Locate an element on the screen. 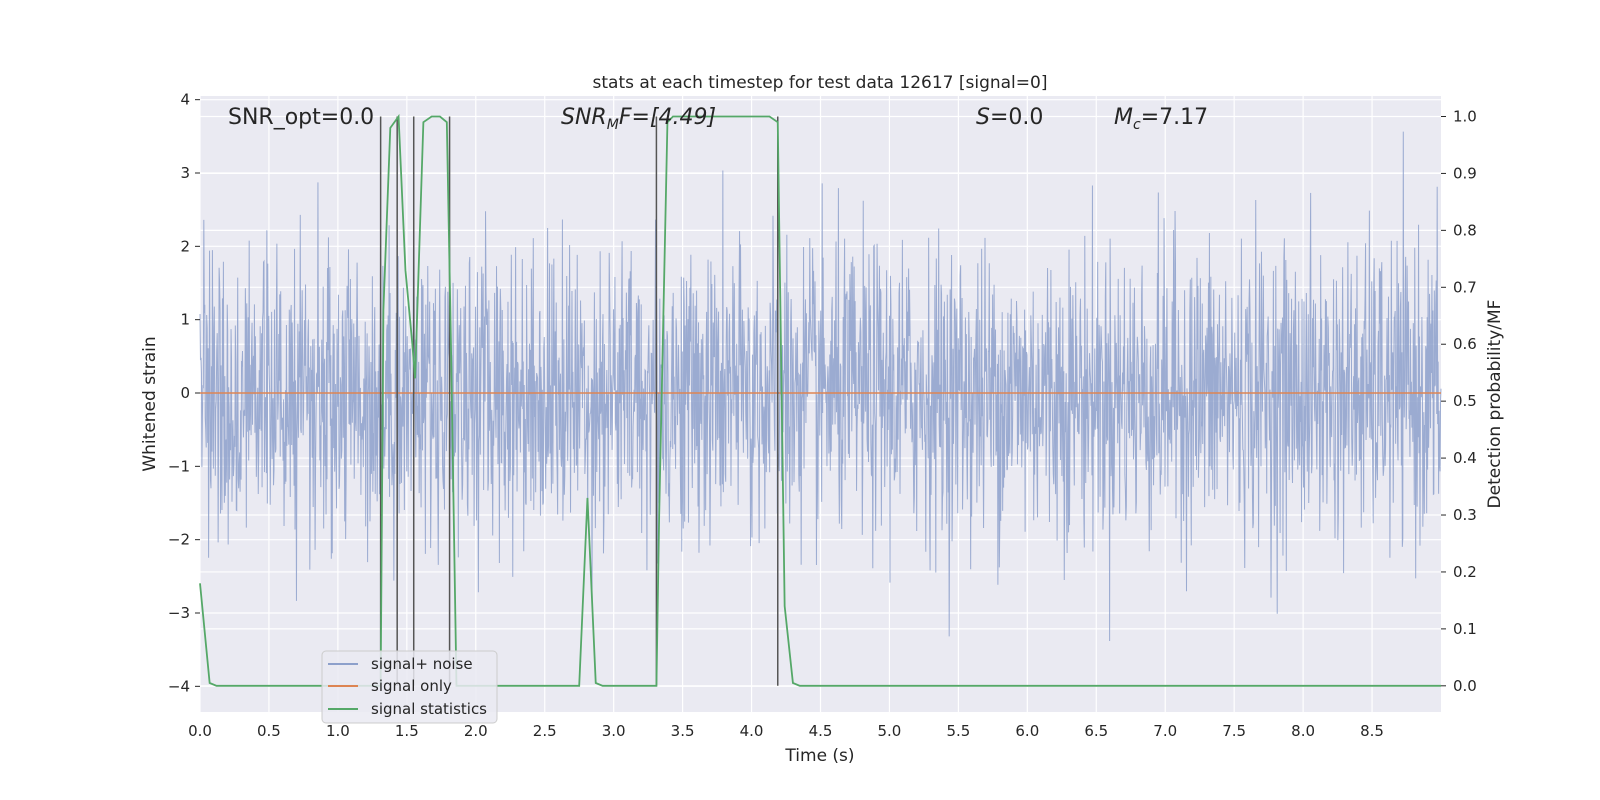  x-tick-label: 4.0 is located at coordinates (752, 731).